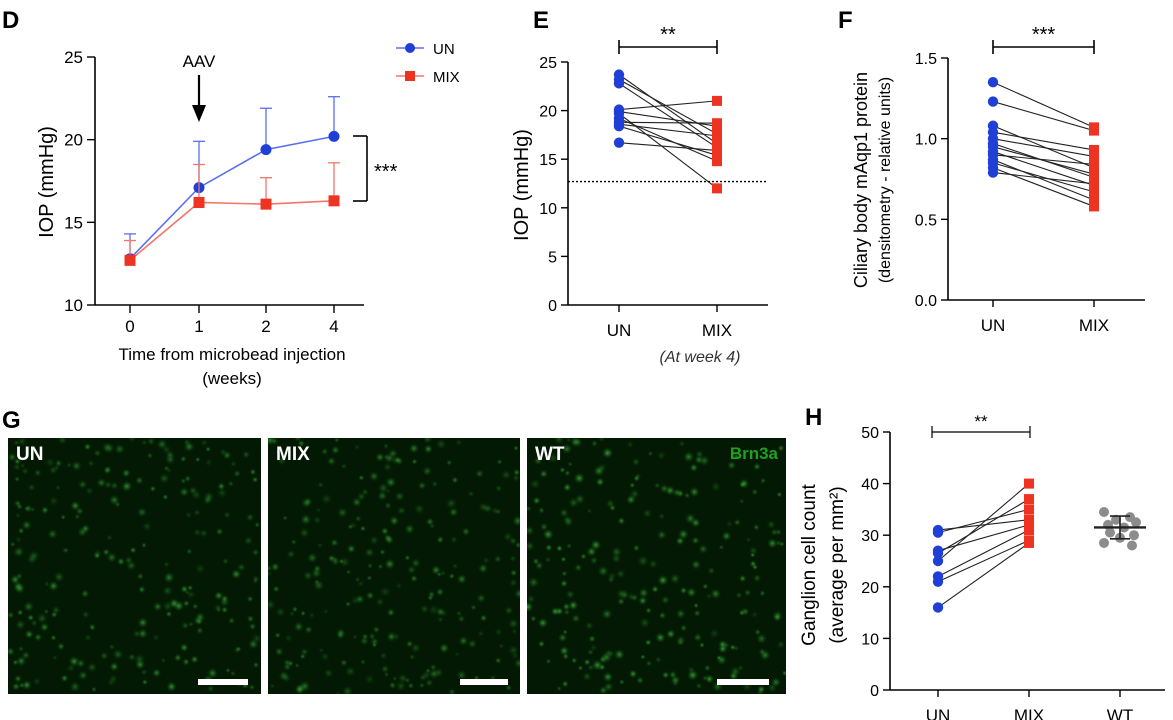 Image resolution: width=1173 pixels, height=720 pixels. I want to click on y-axis-label: Ciliary body mAqp1 protein, so click(861, 180).